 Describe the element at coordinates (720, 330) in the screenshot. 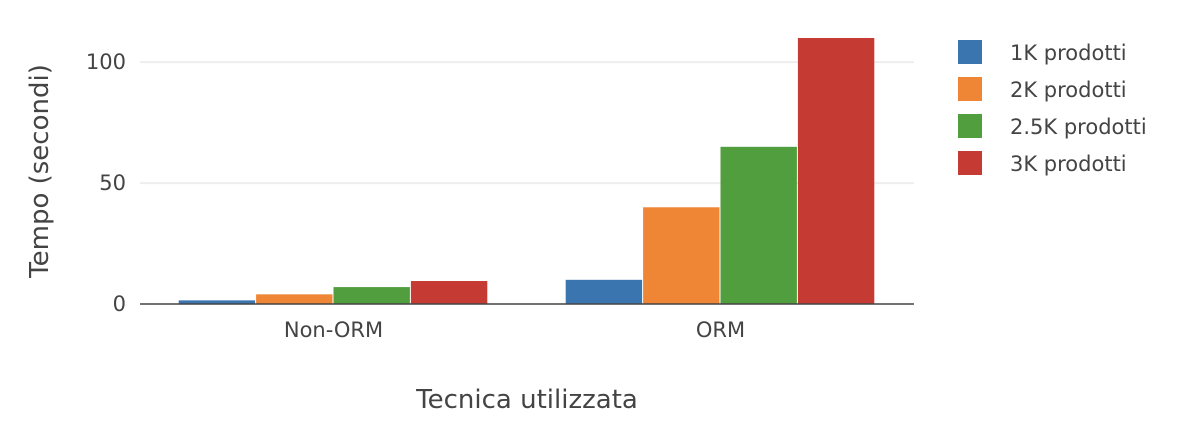

I see `x-tick-label: ORM` at that location.